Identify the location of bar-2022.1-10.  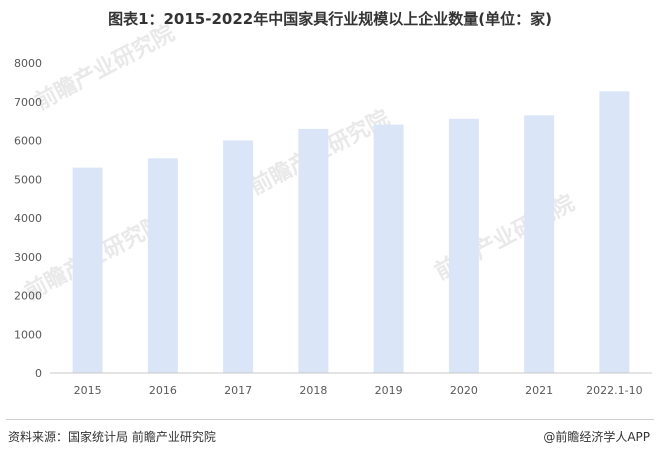
(614, 232).